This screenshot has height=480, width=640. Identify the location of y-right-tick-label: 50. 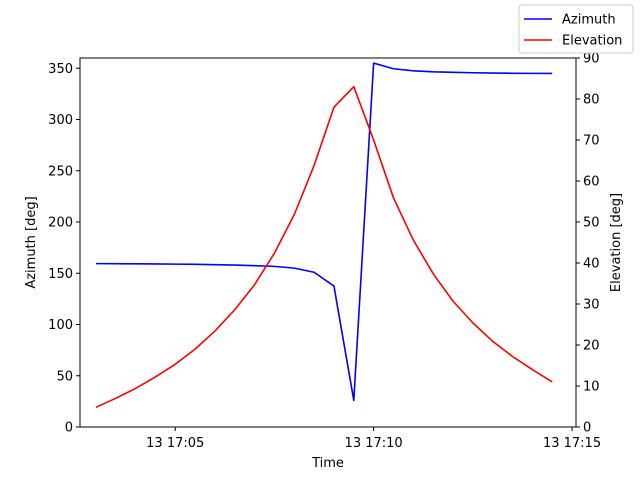
(591, 223).